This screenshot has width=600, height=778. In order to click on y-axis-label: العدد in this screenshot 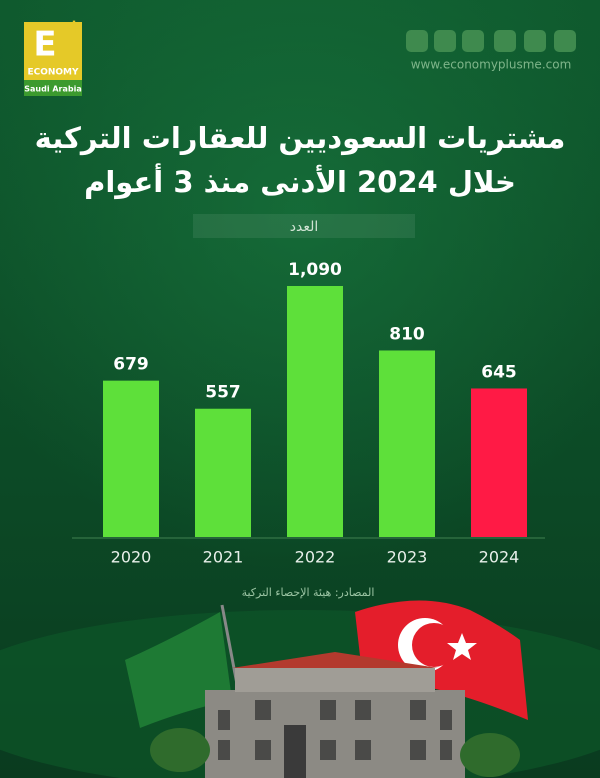, I will do `click(304, 227)`.